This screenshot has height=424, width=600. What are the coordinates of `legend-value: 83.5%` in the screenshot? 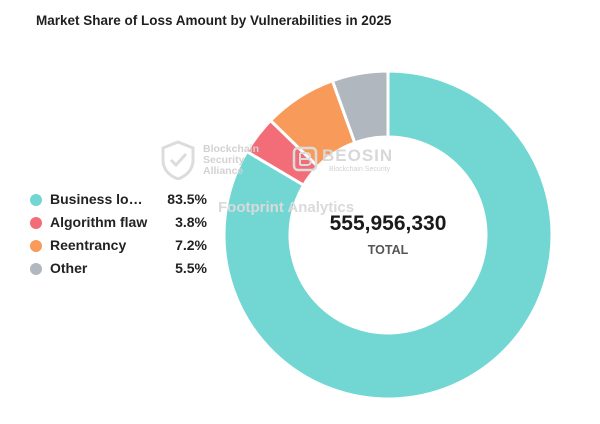 It's located at (187, 199).